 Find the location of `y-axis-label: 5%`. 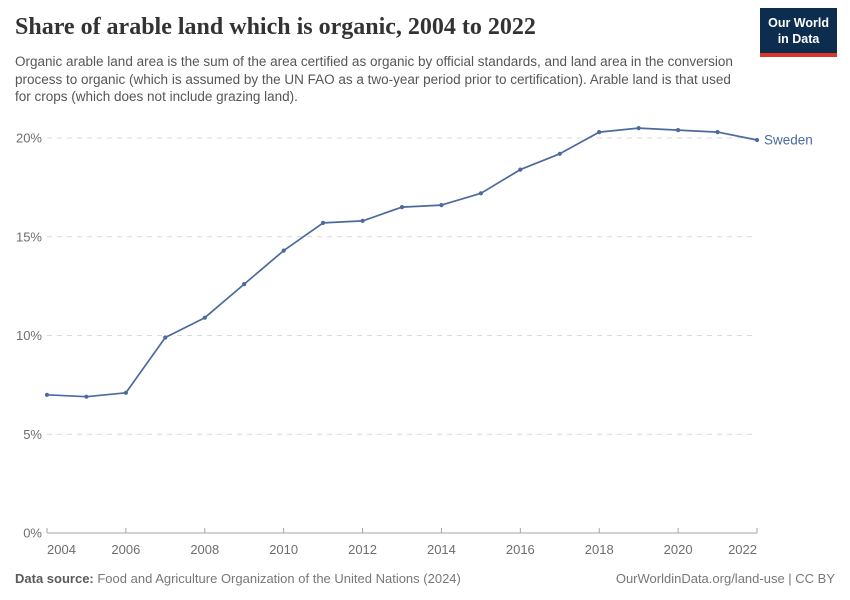

y-axis-label: 5% is located at coordinates (32, 434).